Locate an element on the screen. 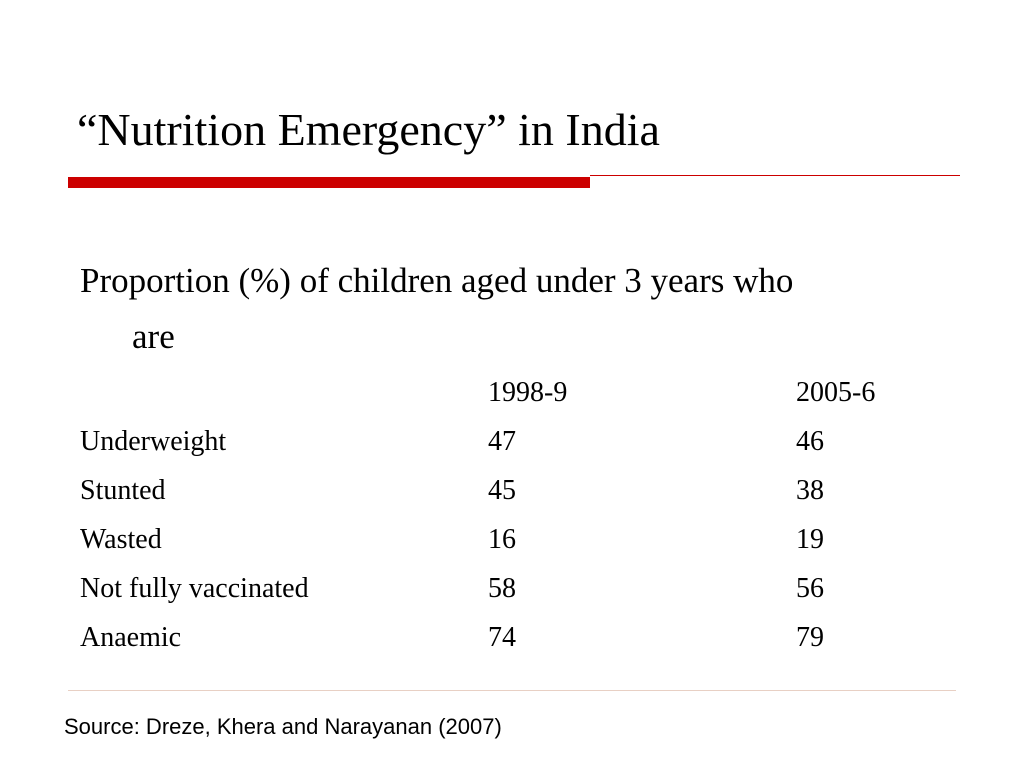  value-1998-9: 47 is located at coordinates (502, 441).